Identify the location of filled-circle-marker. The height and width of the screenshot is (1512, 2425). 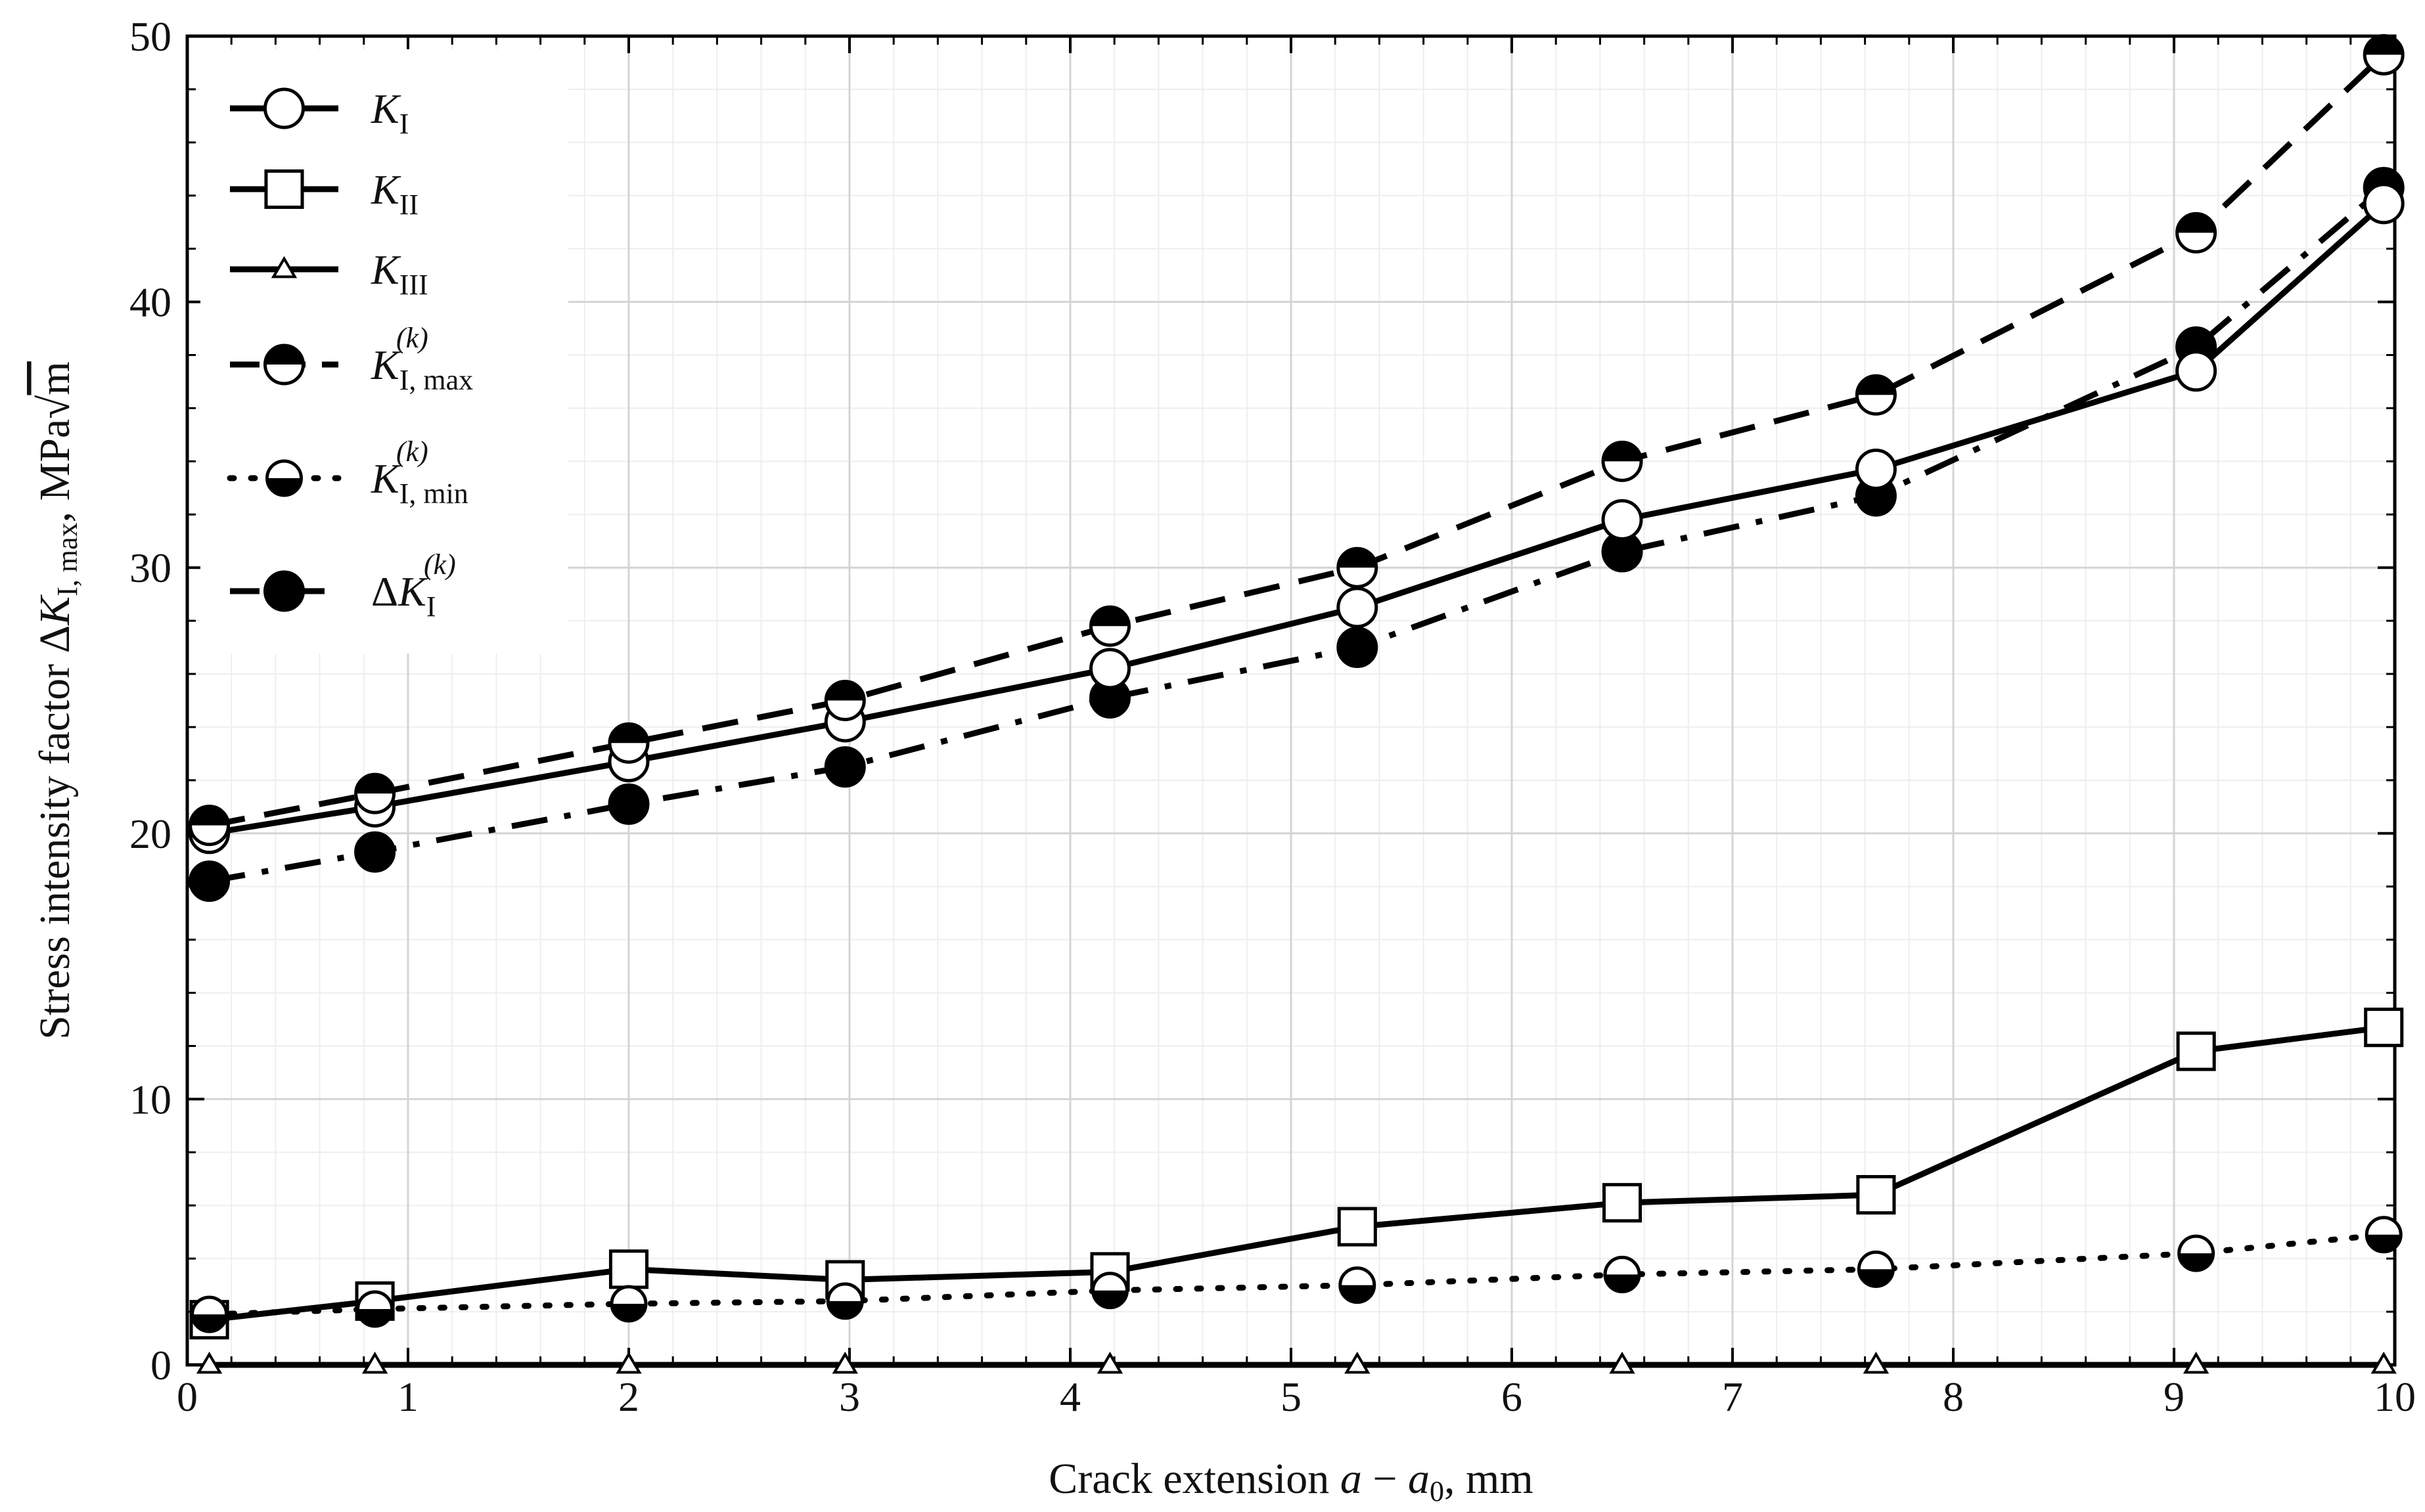
(845, 767).